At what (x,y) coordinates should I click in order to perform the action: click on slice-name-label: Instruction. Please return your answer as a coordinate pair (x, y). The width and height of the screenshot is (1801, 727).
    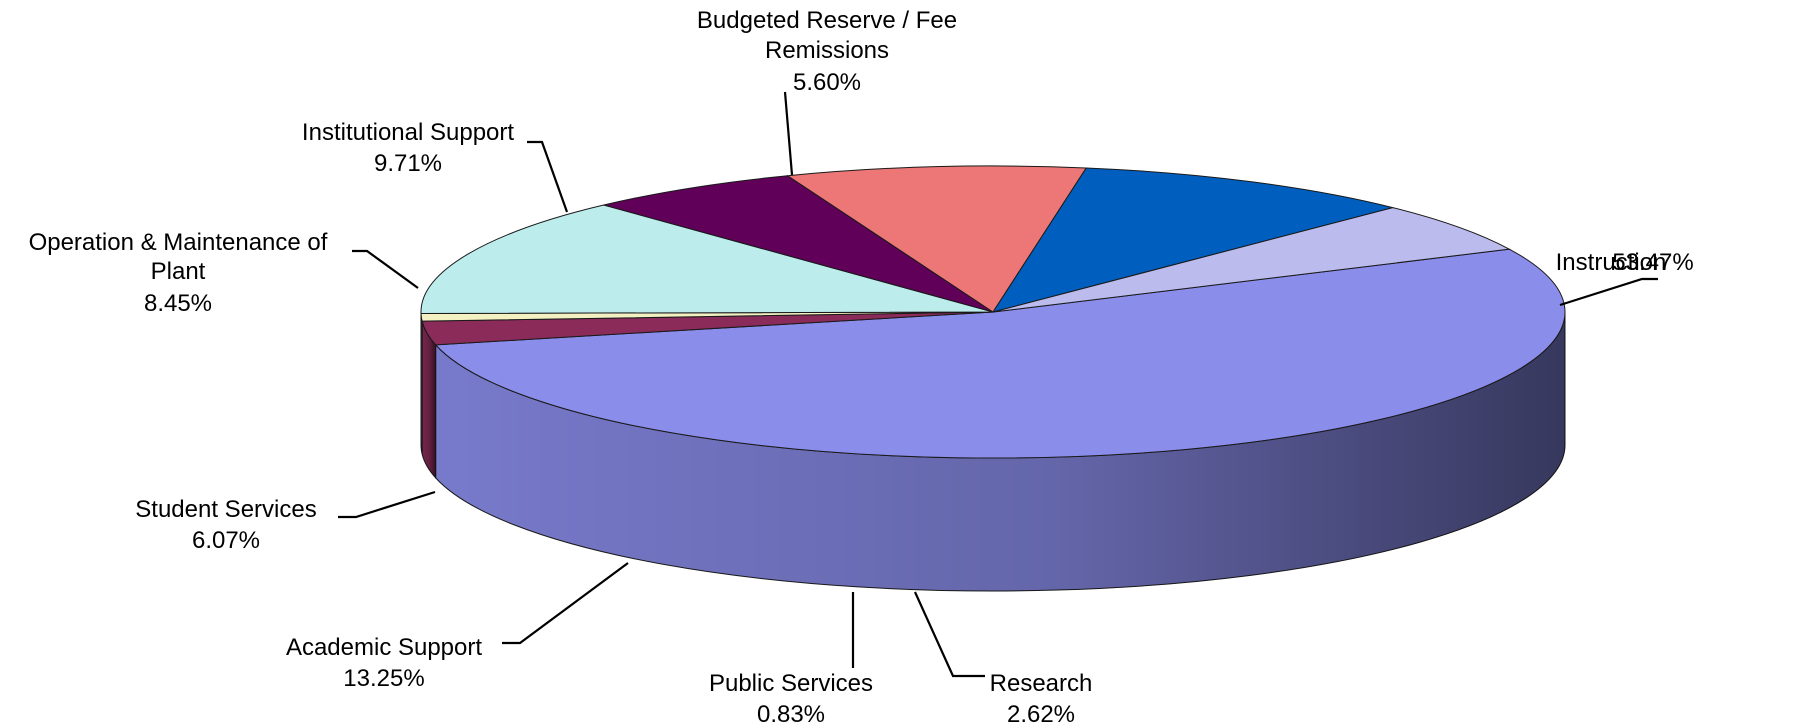
    Looking at the image, I should click on (1611, 262).